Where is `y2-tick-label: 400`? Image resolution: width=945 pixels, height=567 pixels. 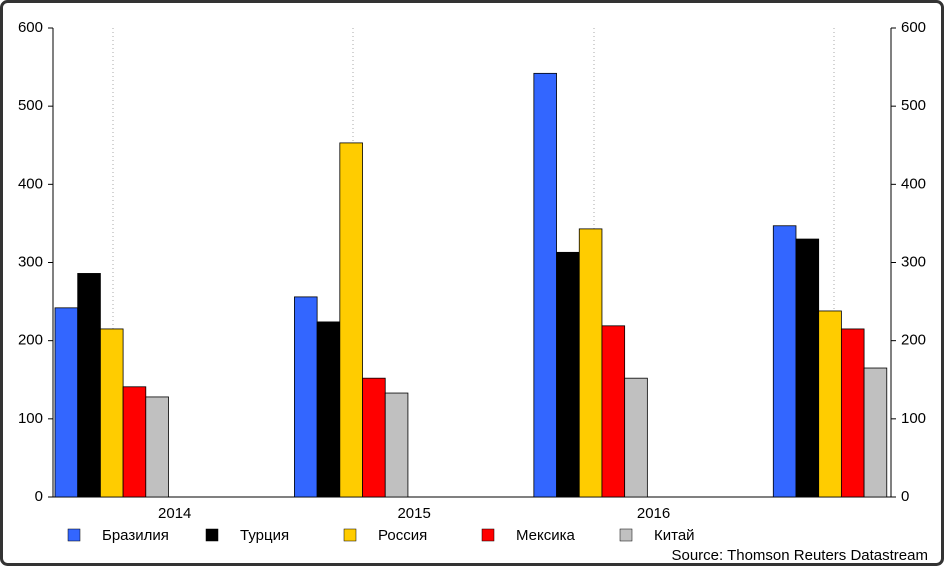
y2-tick-label: 400 is located at coordinates (913, 183).